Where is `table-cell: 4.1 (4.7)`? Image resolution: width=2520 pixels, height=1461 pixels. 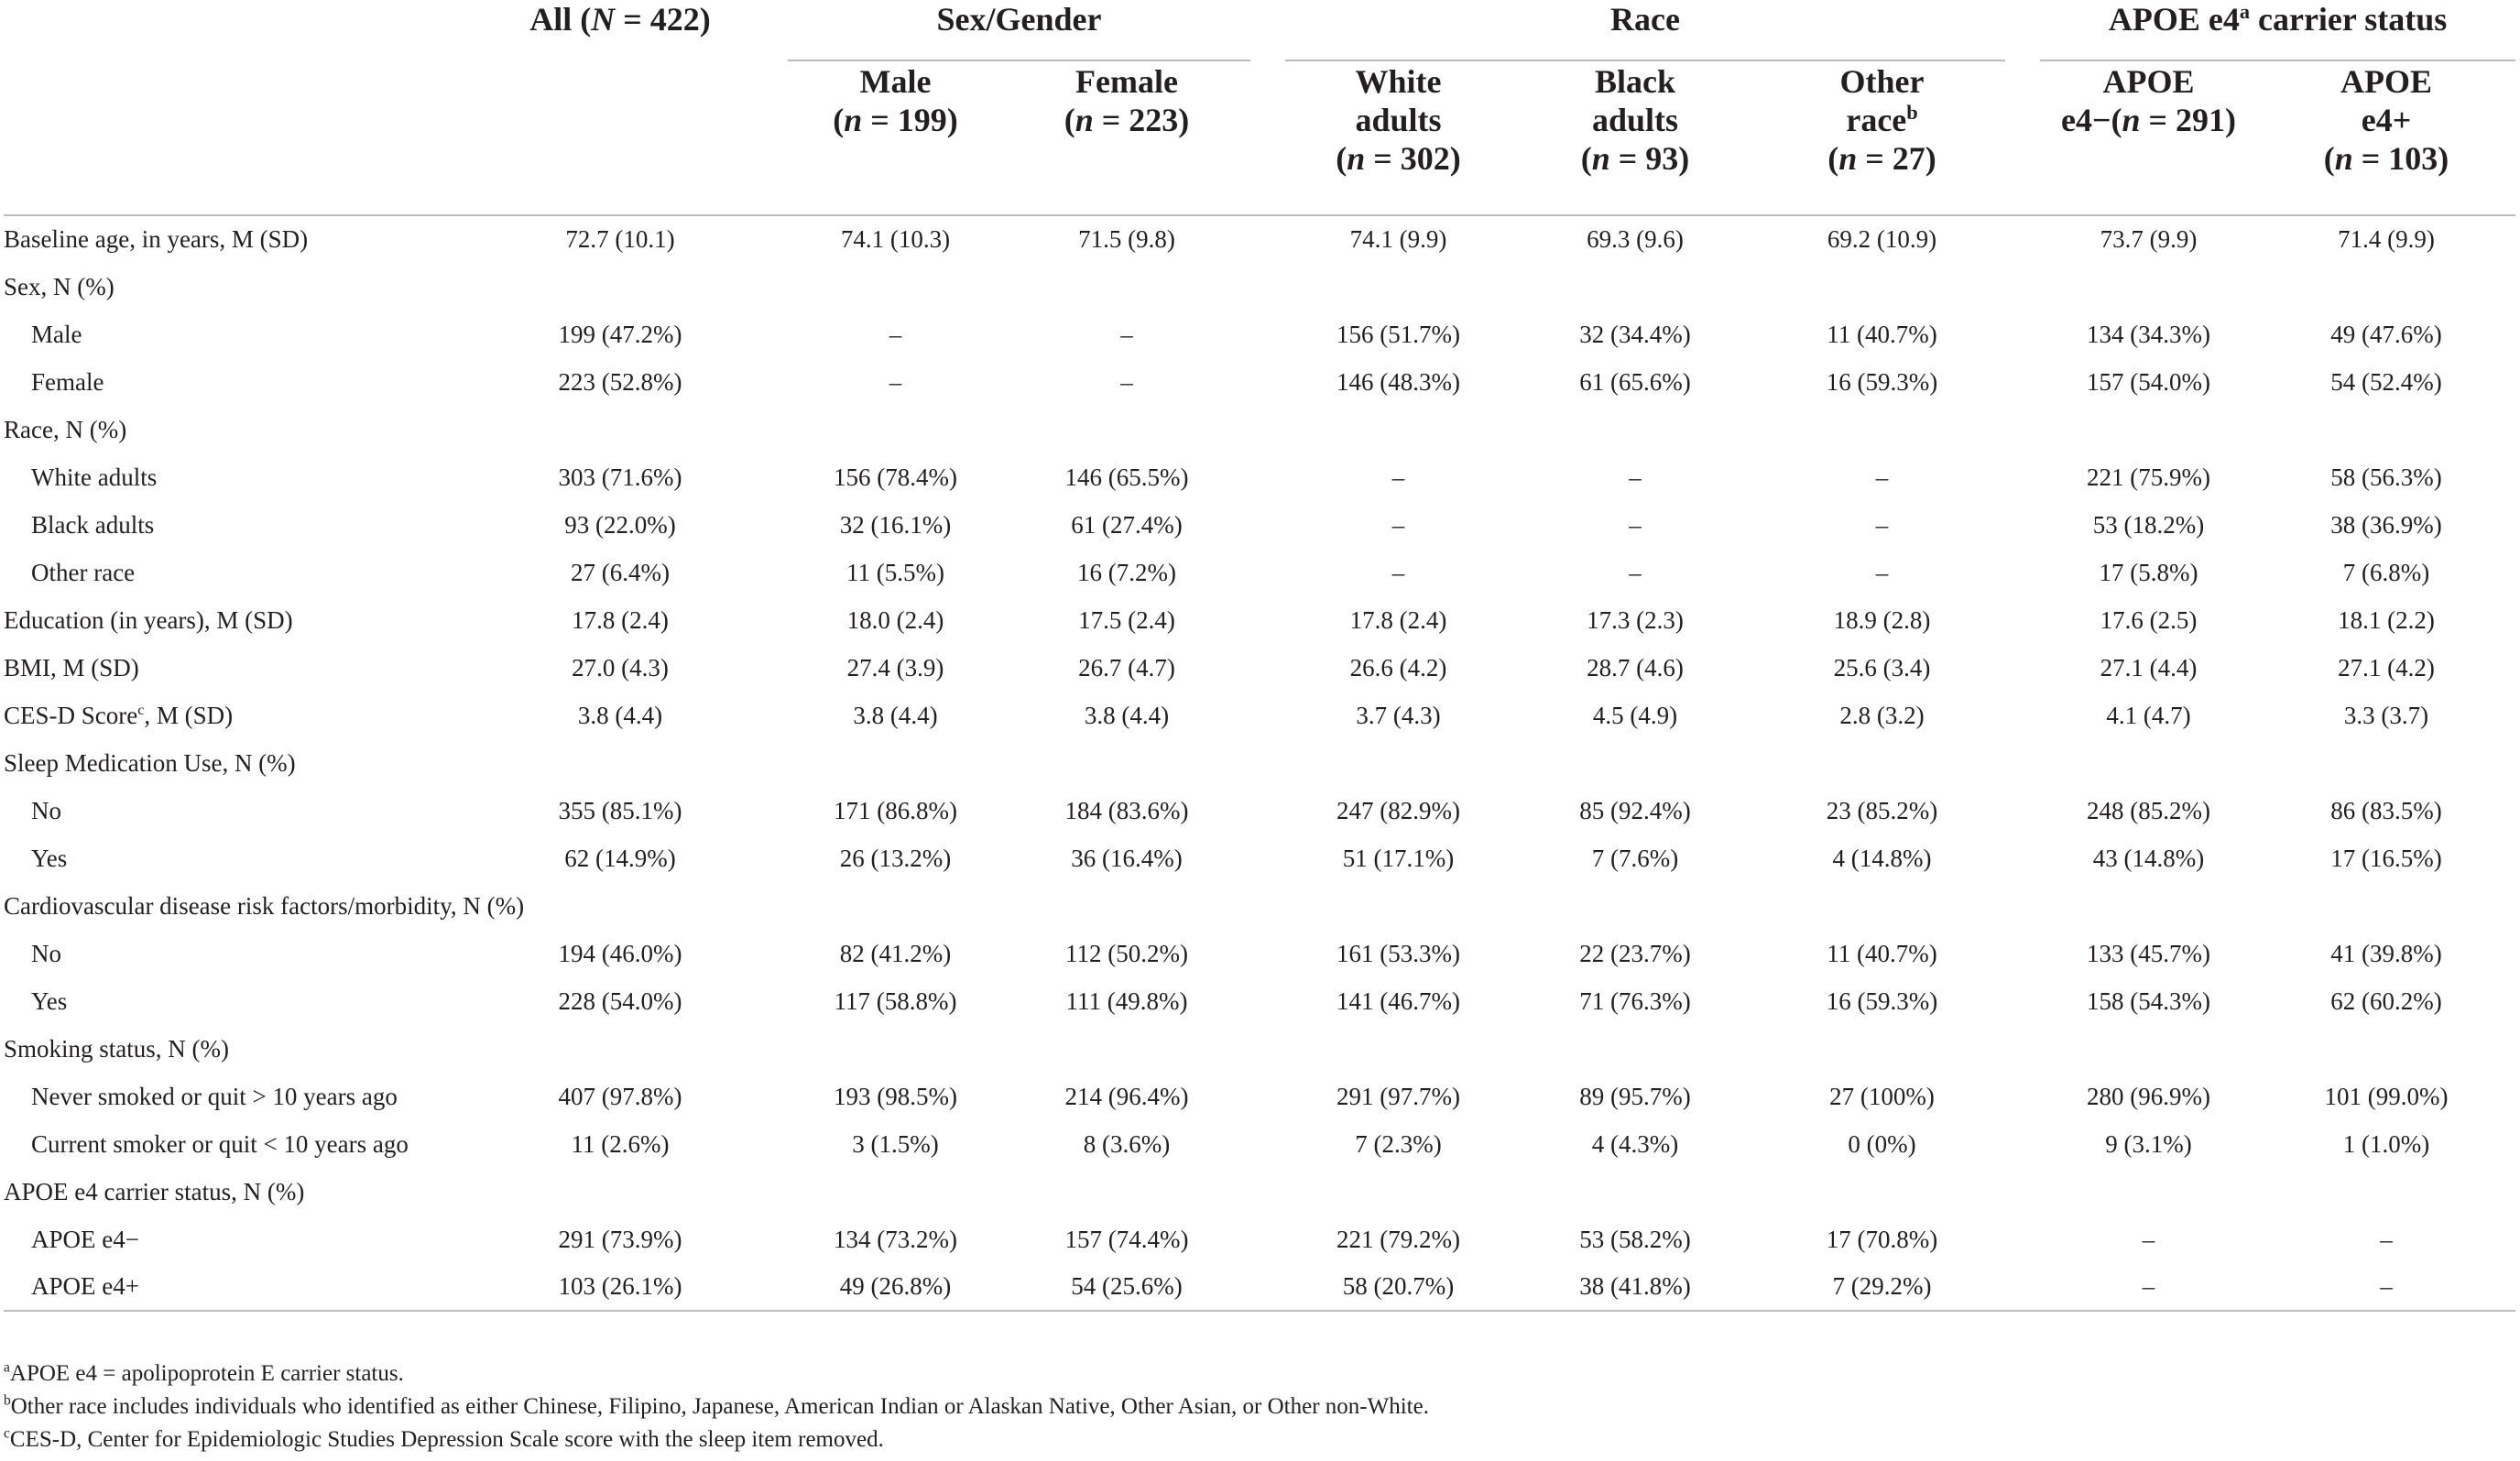
table-cell: 4.1 (4.7) is located at coordinates (2148, 715).